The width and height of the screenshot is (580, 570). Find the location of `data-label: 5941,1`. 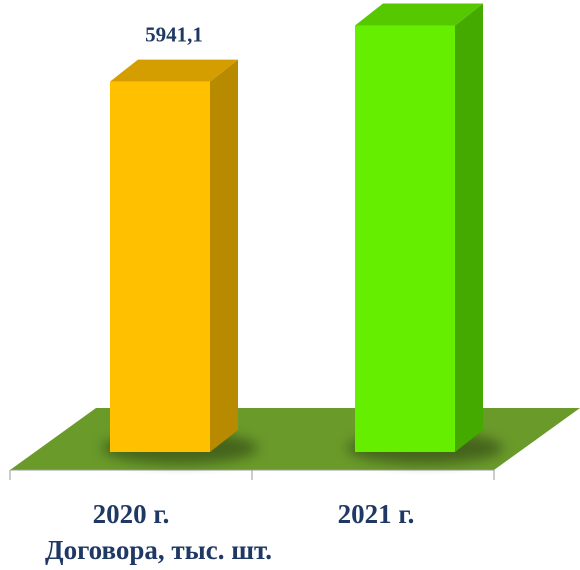

data-label: 5941,1 is located at coordinates (174, 35).